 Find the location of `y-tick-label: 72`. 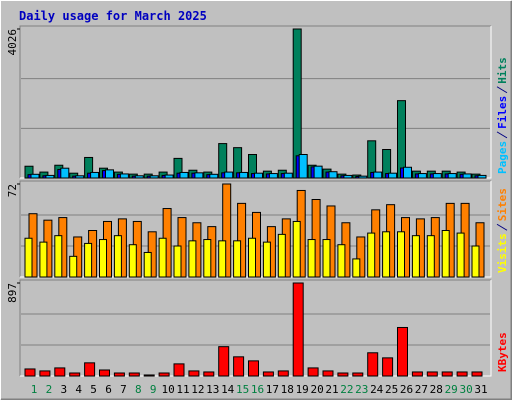

y-tick-label: 72 is located at coordinates (12, 190).